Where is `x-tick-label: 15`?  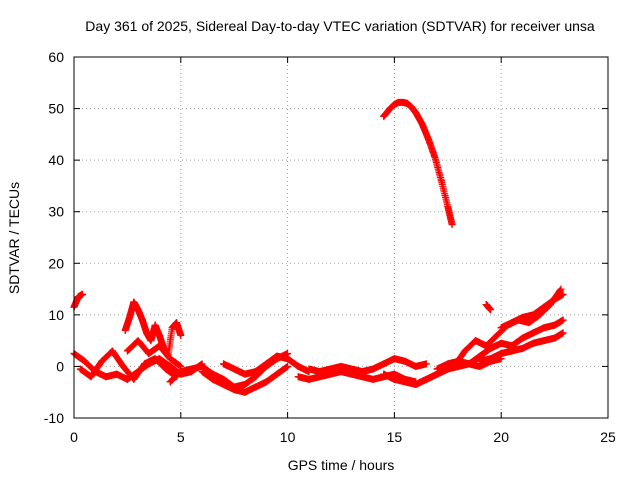 x-tick-label: 15 is located at coordinates (395, 437).